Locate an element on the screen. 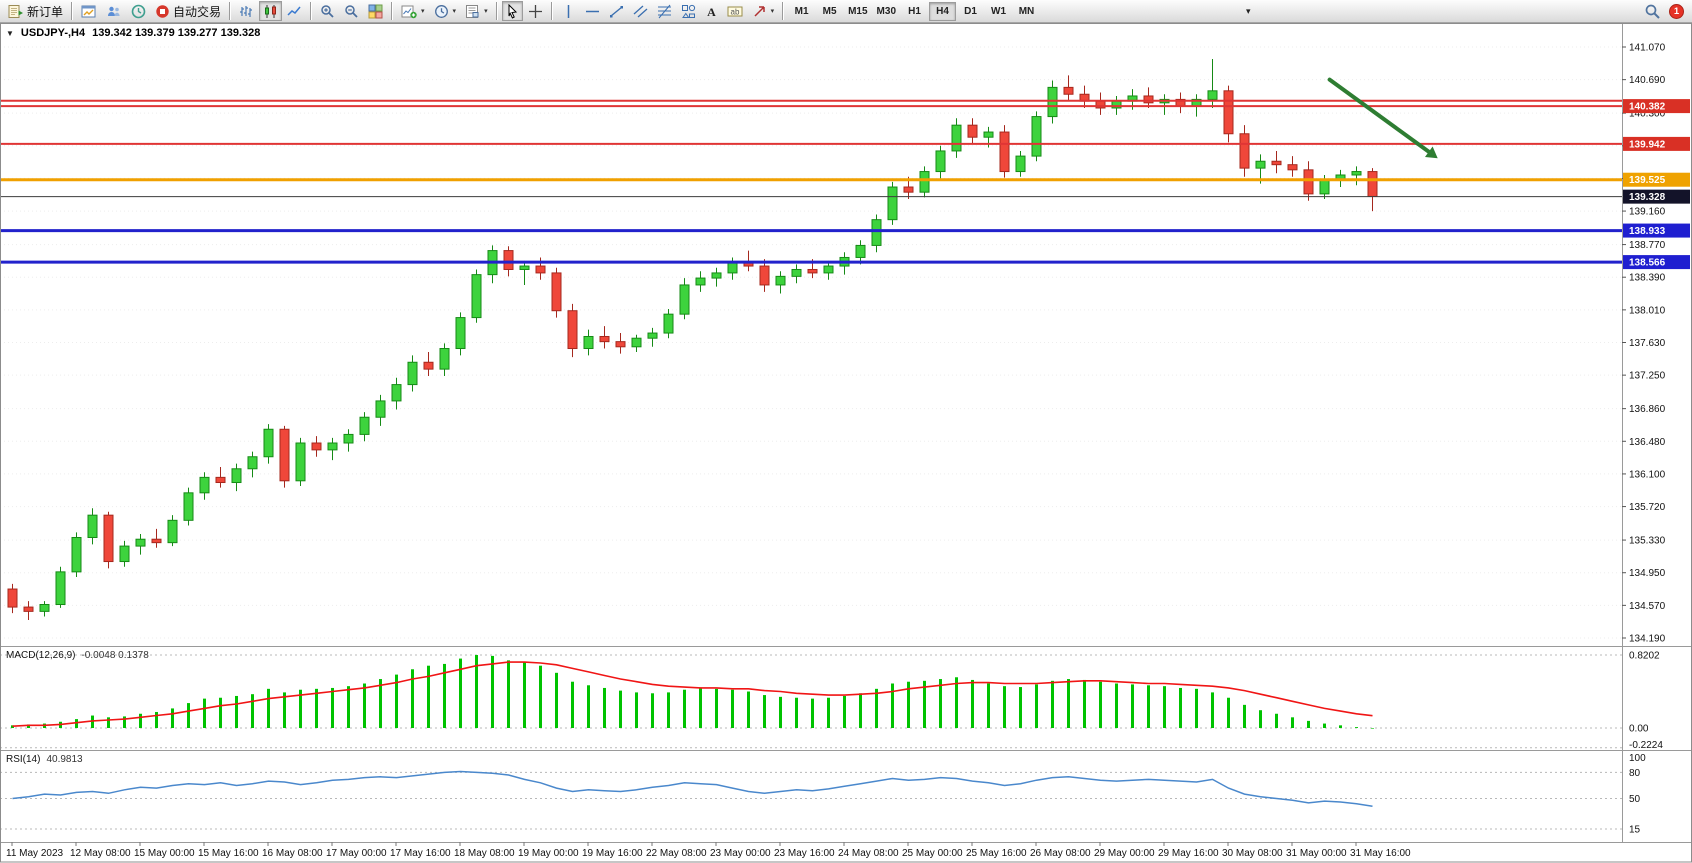 The width and height of the screenshot is (1692, 863). bar-chart-type-button is located at coordinates (246, 11).